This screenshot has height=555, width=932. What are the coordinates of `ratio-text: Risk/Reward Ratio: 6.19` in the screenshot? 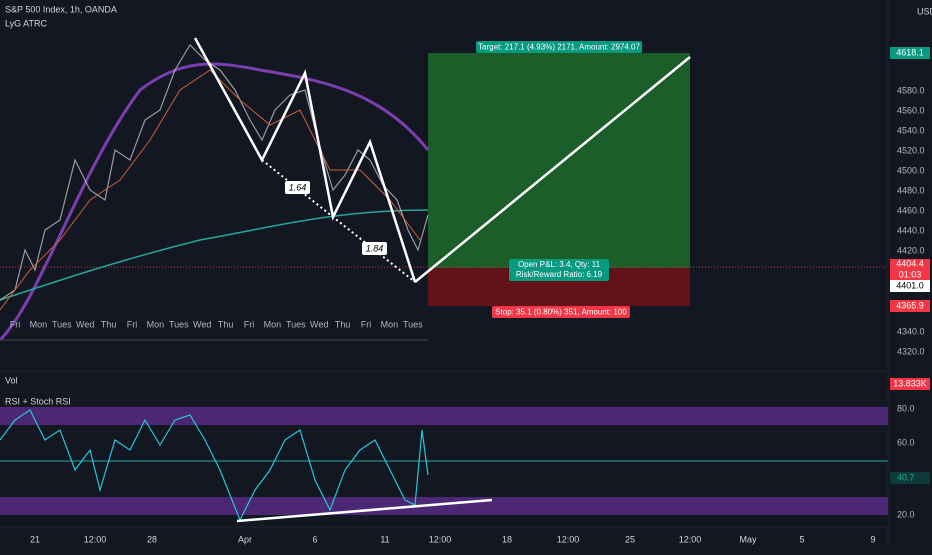 It's located at (559, 274).